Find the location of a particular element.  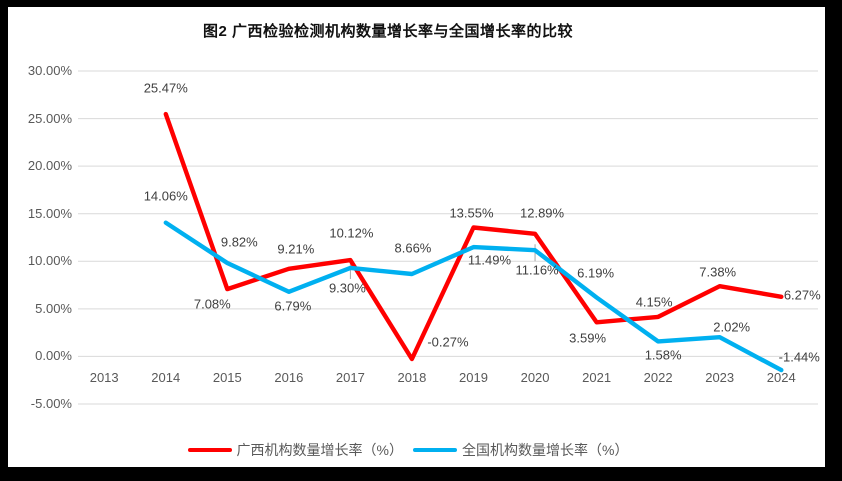

legend-label-guangxi: 广西机构数量增长率（%） is located at coordinates (319, 450).